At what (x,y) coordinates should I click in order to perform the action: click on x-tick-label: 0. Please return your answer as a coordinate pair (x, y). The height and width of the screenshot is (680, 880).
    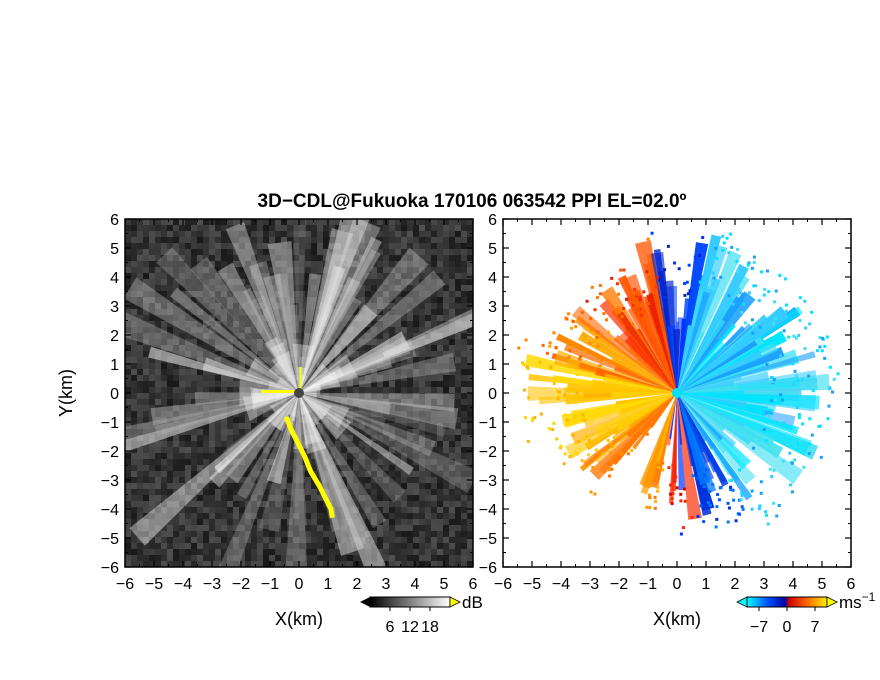
    Looking at the image, I should click on (677, 584).